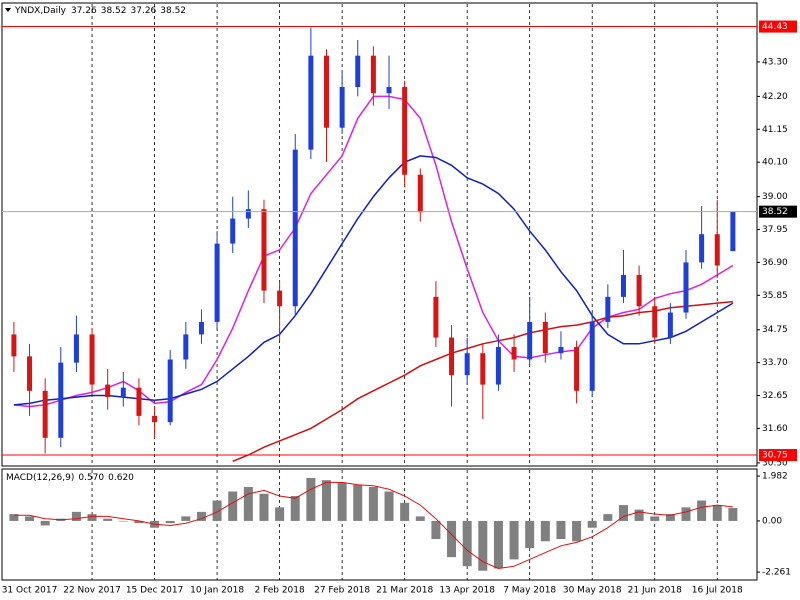  I want to click on y-tick-label: 43.30, so click(775, 62).